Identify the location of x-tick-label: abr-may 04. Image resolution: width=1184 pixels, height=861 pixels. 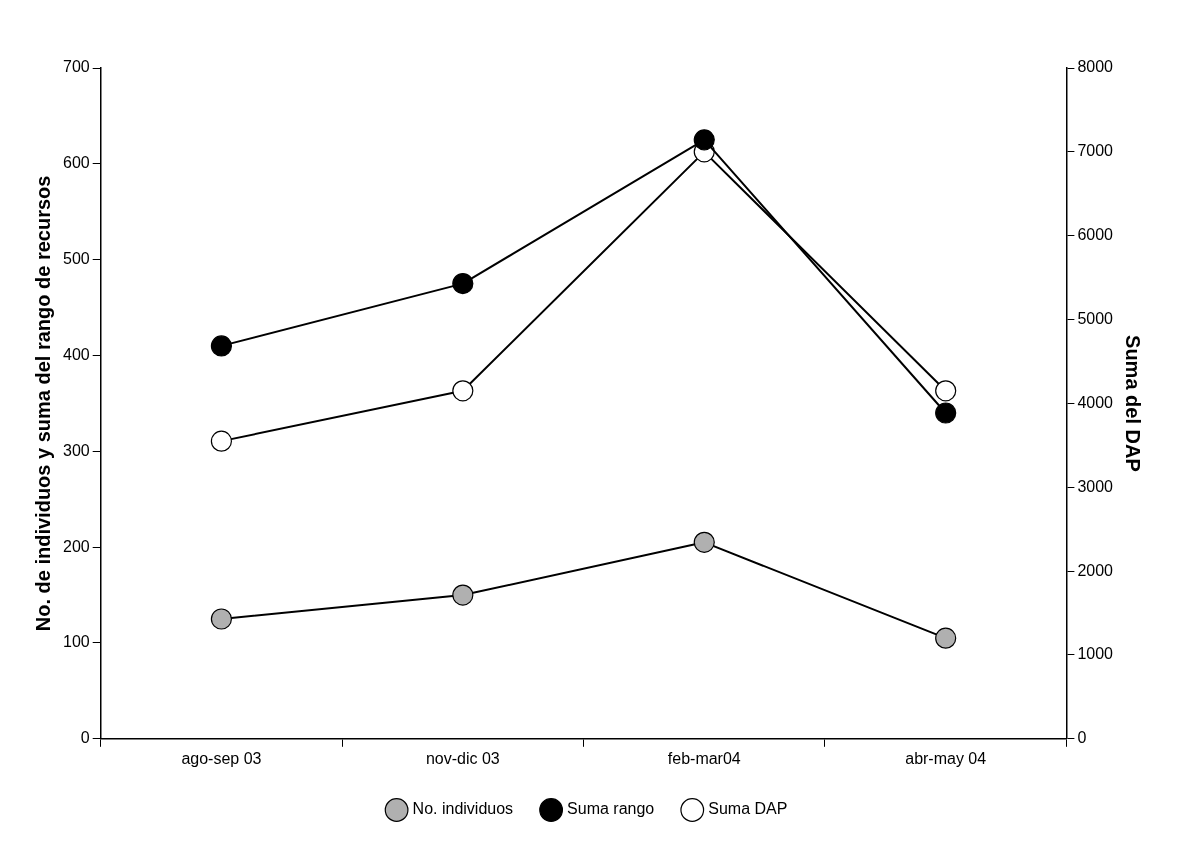
(946, 758).